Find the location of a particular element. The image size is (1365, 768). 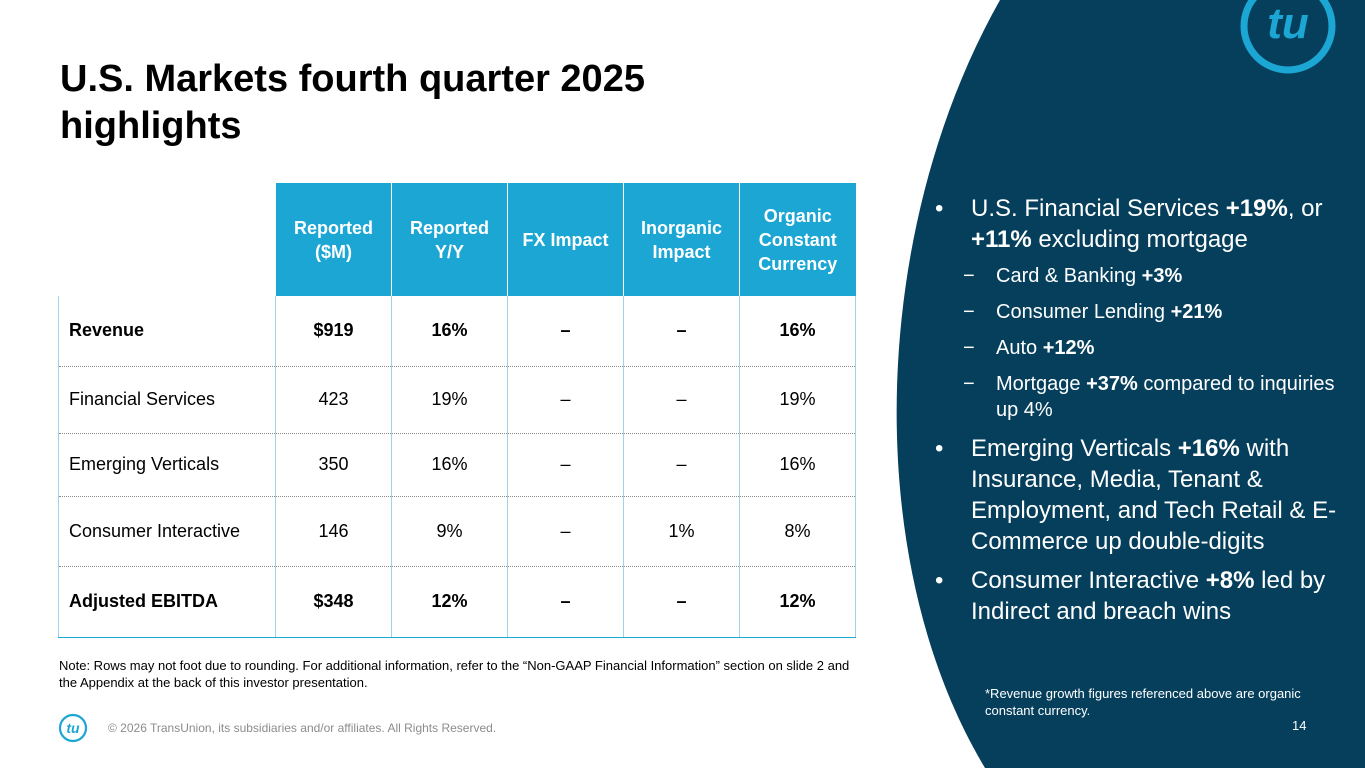

header-fx-impact: FX Impact is located at coordinates (565, 239).